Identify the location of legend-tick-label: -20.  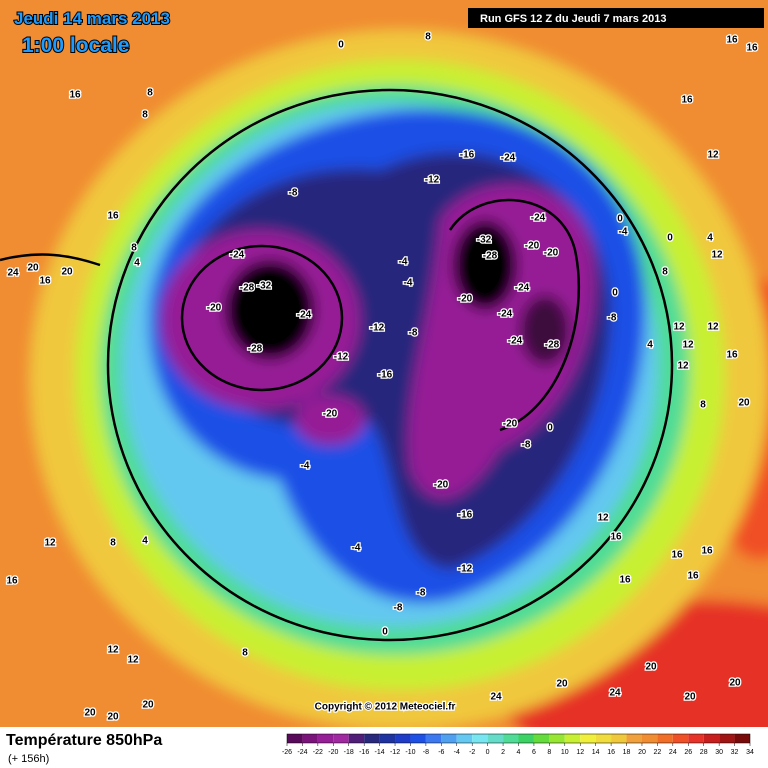
(333, 752).